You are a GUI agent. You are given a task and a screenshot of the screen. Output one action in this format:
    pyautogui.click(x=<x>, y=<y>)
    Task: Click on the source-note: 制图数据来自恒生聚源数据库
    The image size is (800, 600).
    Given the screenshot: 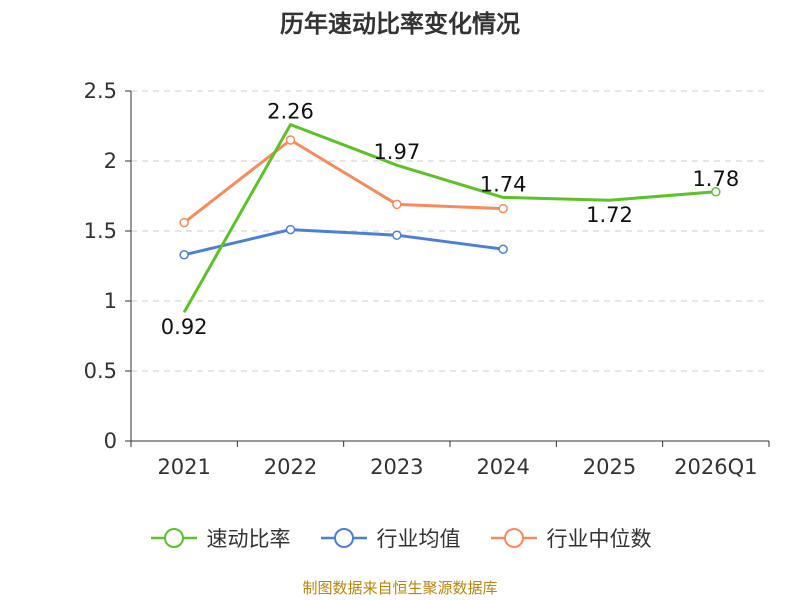 What is the action you would take?
    pyautogui.click(x=400, y=588)
    